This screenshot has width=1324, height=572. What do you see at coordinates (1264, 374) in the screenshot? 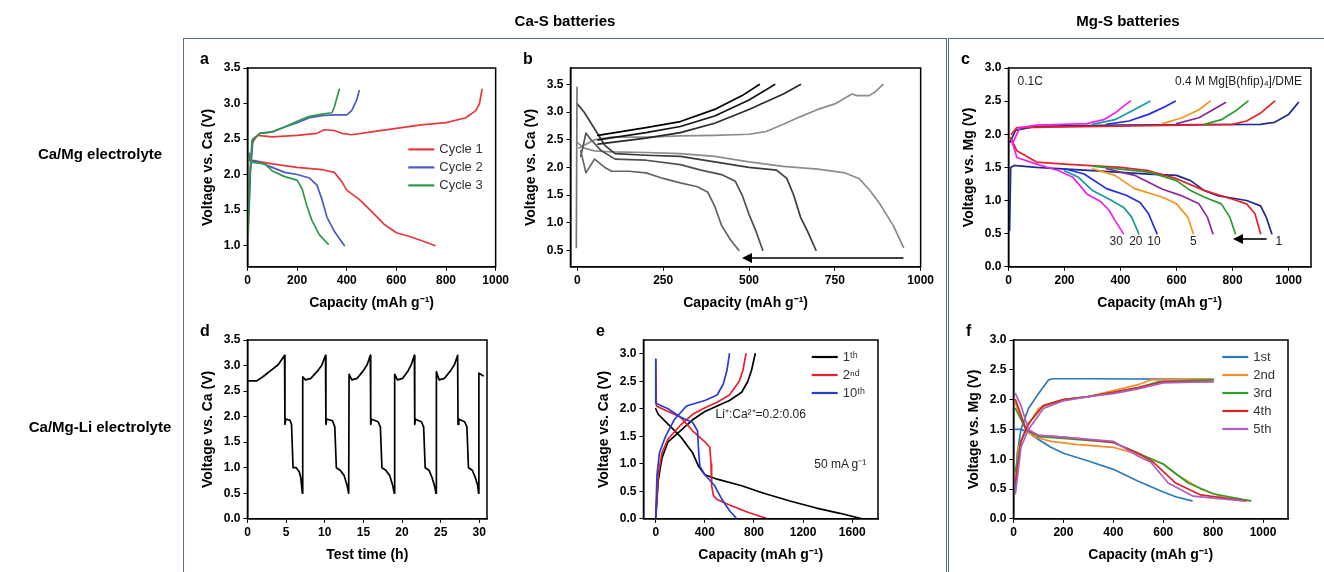
I see `legend-label: 2nd` at bounding box center [1264, 374].